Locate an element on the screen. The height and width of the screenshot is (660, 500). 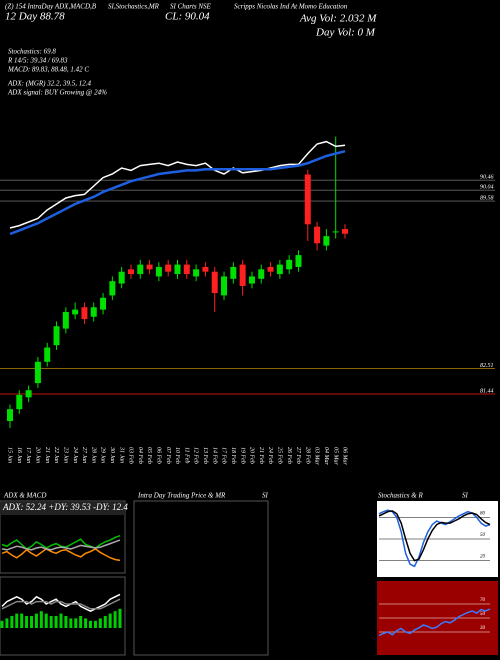
y-tick-label: 70 is located at coordinates (483, 600).